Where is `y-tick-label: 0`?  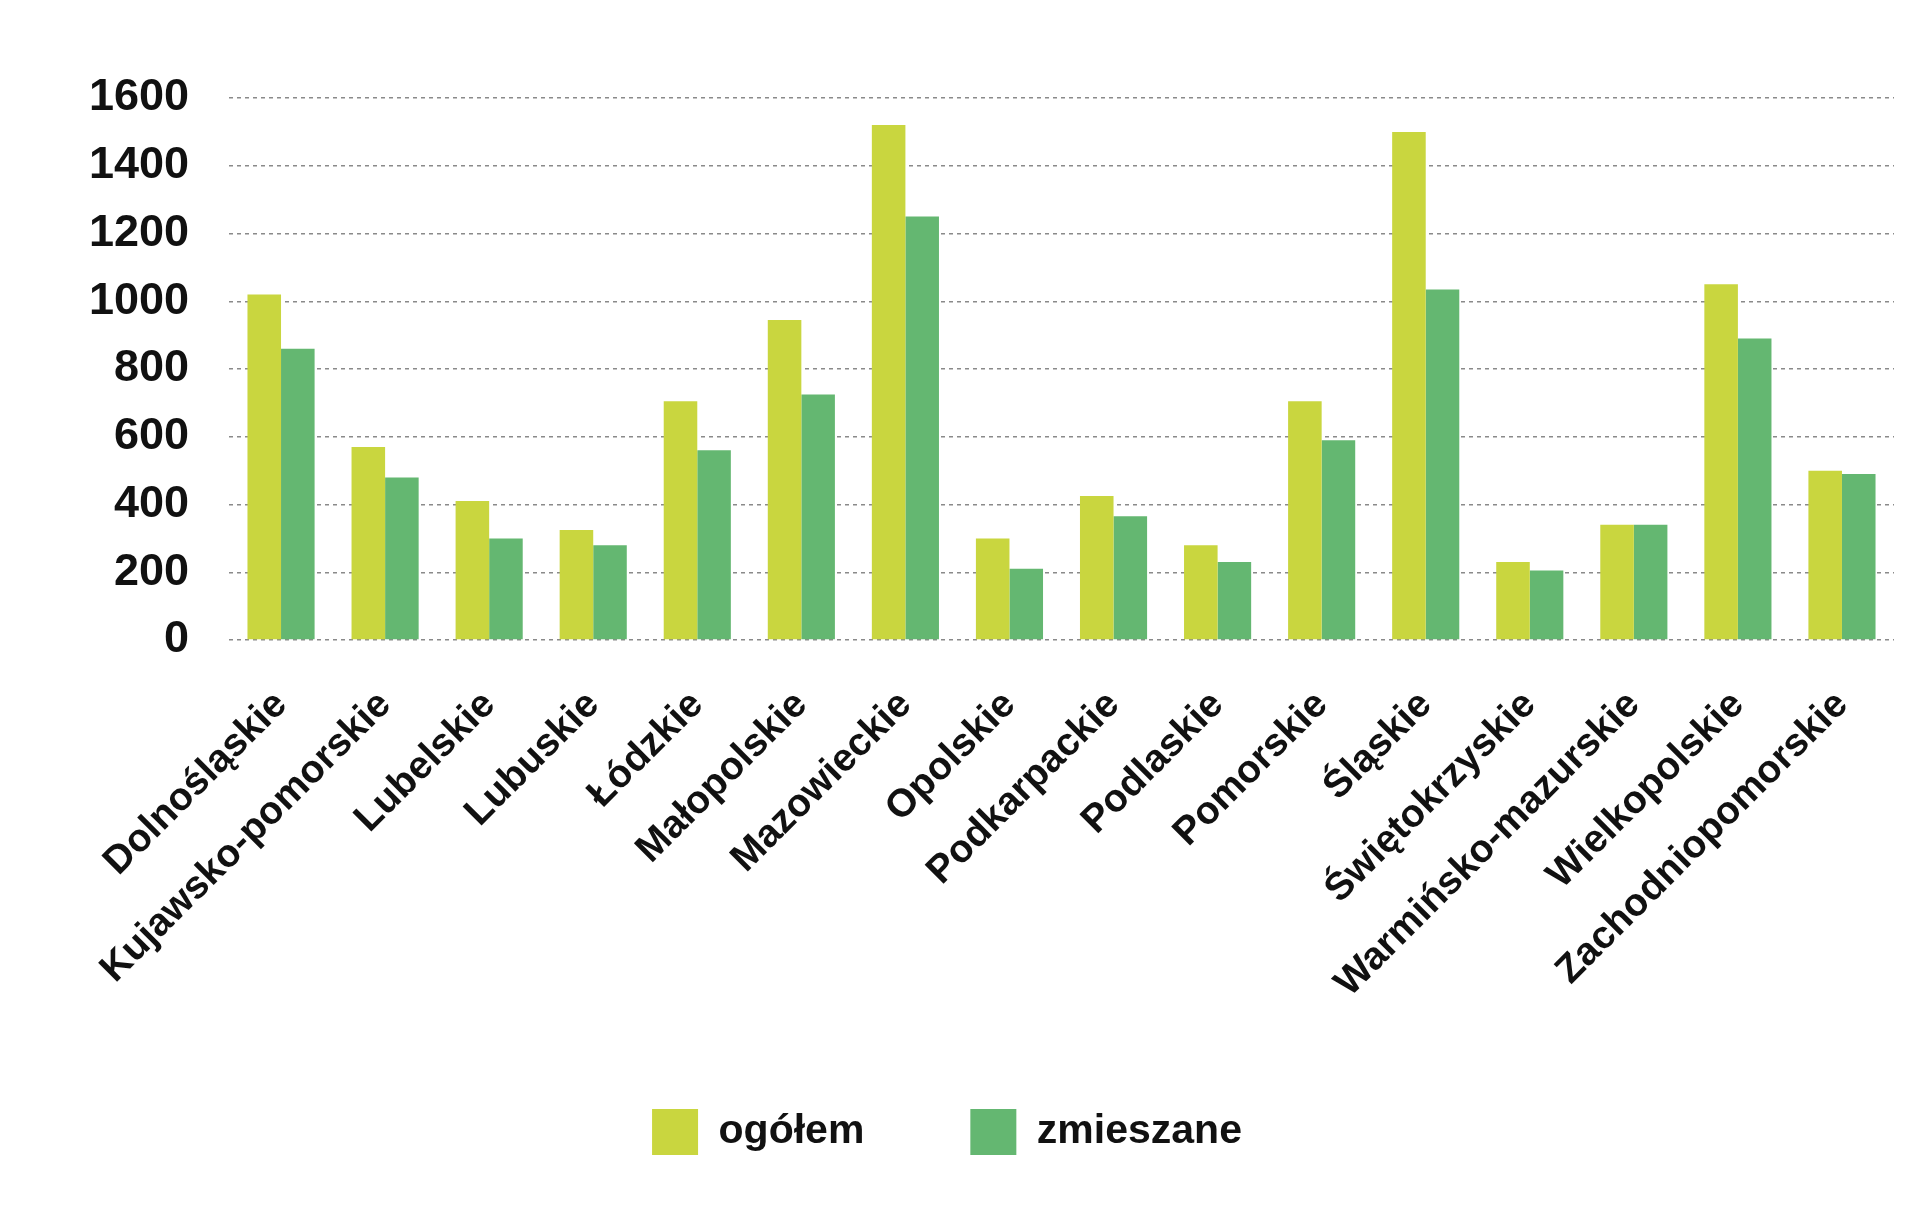
y-tick-label: 0 is located at coordinates (176, 637).